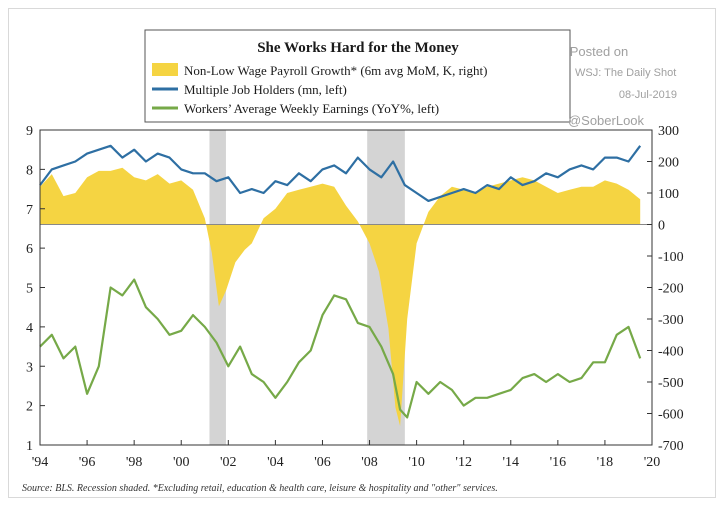  I want to click on watermark-date: 08-Jul-2019, so click(648, 95).